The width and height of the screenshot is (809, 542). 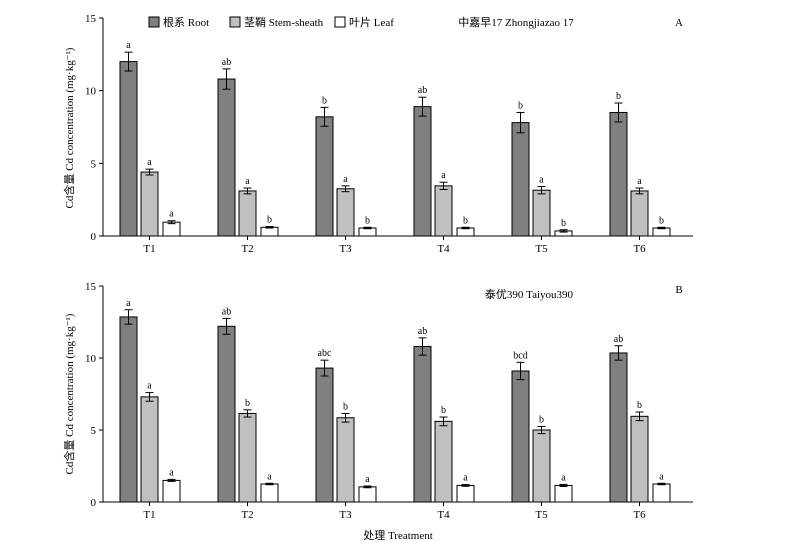 I want to click on panel-letter: A, so click(x=679, y=23).